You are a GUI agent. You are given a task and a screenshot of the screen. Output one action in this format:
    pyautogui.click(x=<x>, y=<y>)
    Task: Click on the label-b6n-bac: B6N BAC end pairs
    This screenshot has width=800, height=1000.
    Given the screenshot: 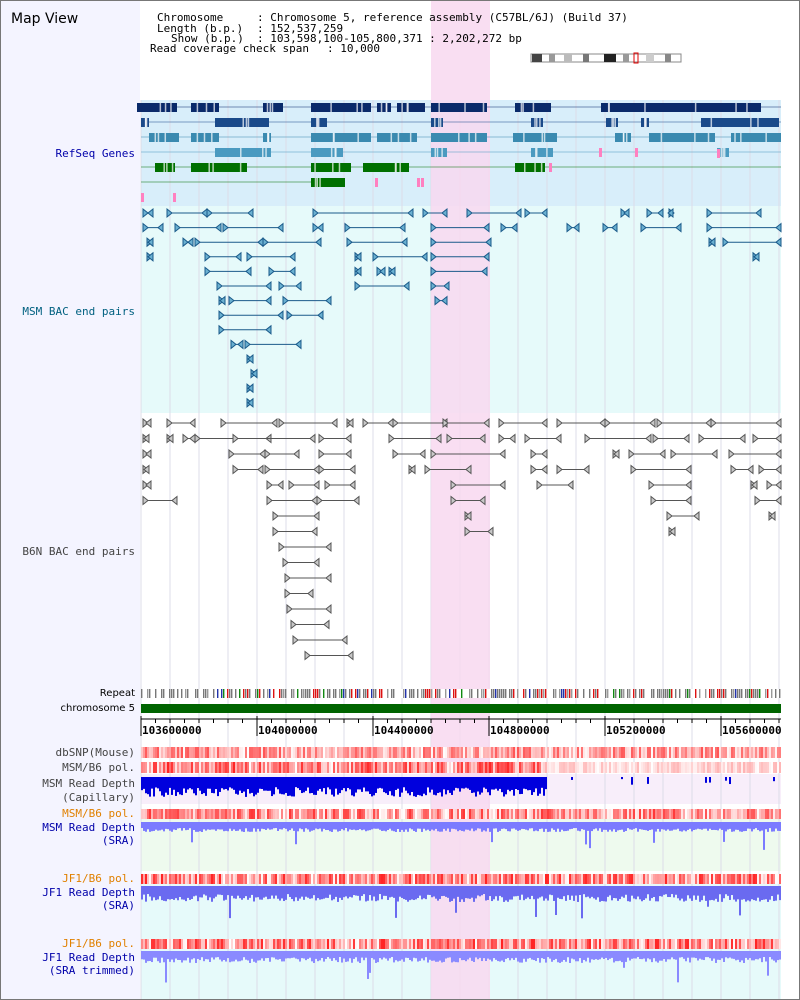 What is the action you would take?
    pyautogui.click(x=78, y=551)
    